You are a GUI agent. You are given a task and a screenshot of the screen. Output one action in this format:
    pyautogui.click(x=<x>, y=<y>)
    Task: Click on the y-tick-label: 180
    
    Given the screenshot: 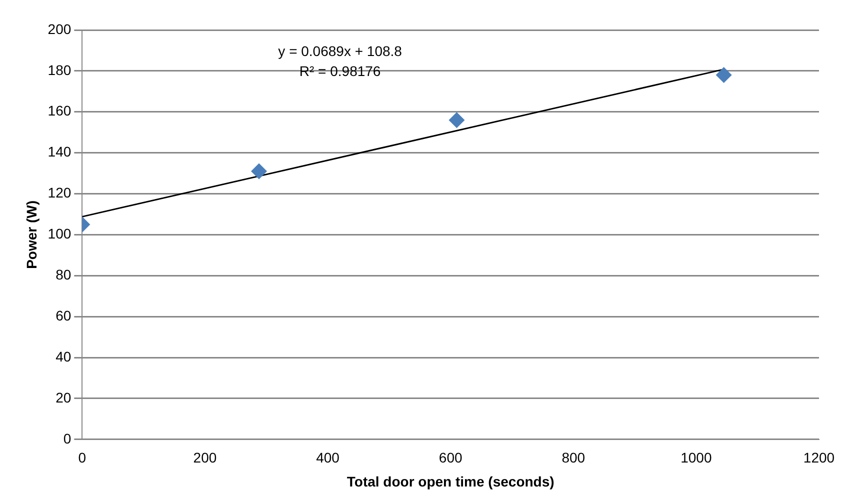 What is the action you would take?
    pyautogui.click(x=60, y=70)
    